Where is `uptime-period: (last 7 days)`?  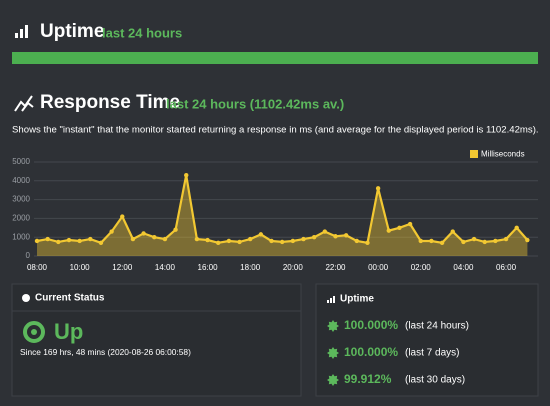
uptime-period: (last 7 days) is located at coordinates (432, 353).